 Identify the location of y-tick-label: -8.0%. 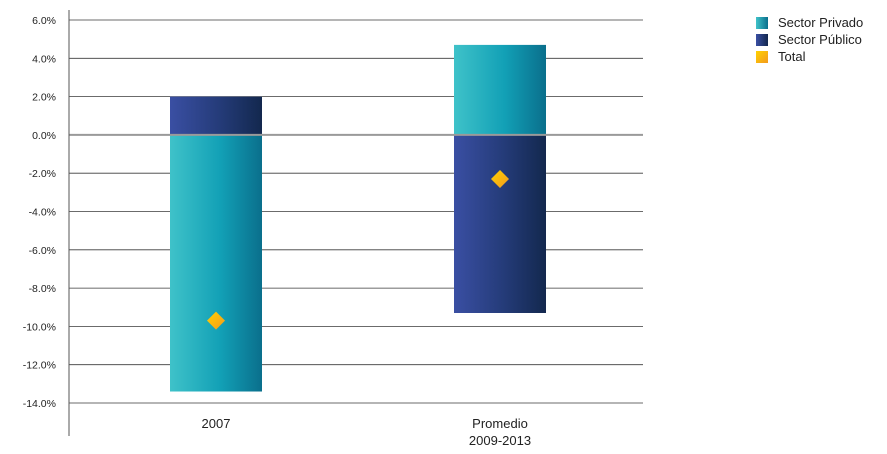
(42, 289).